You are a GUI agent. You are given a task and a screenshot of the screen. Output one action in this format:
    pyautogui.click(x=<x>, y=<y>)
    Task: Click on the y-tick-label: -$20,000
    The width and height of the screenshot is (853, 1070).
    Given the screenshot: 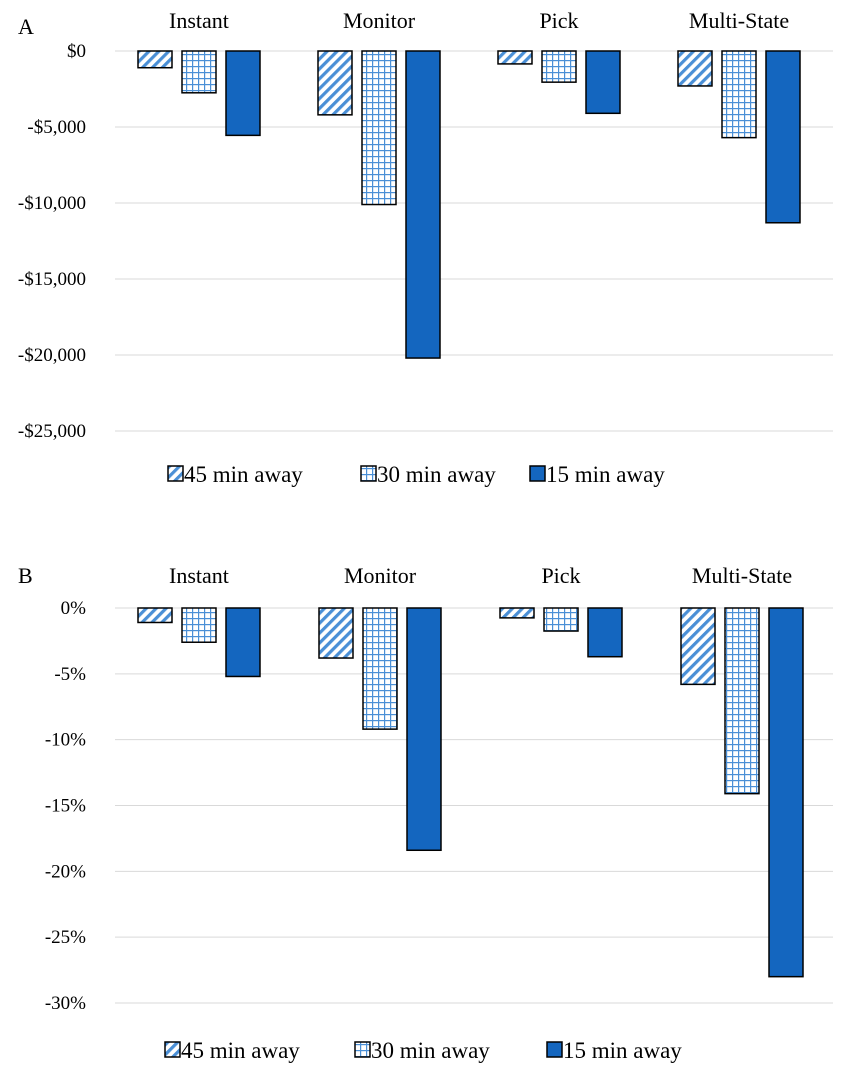 What is the action you would take?
    pyautogui.click(x=52, y=355)
    